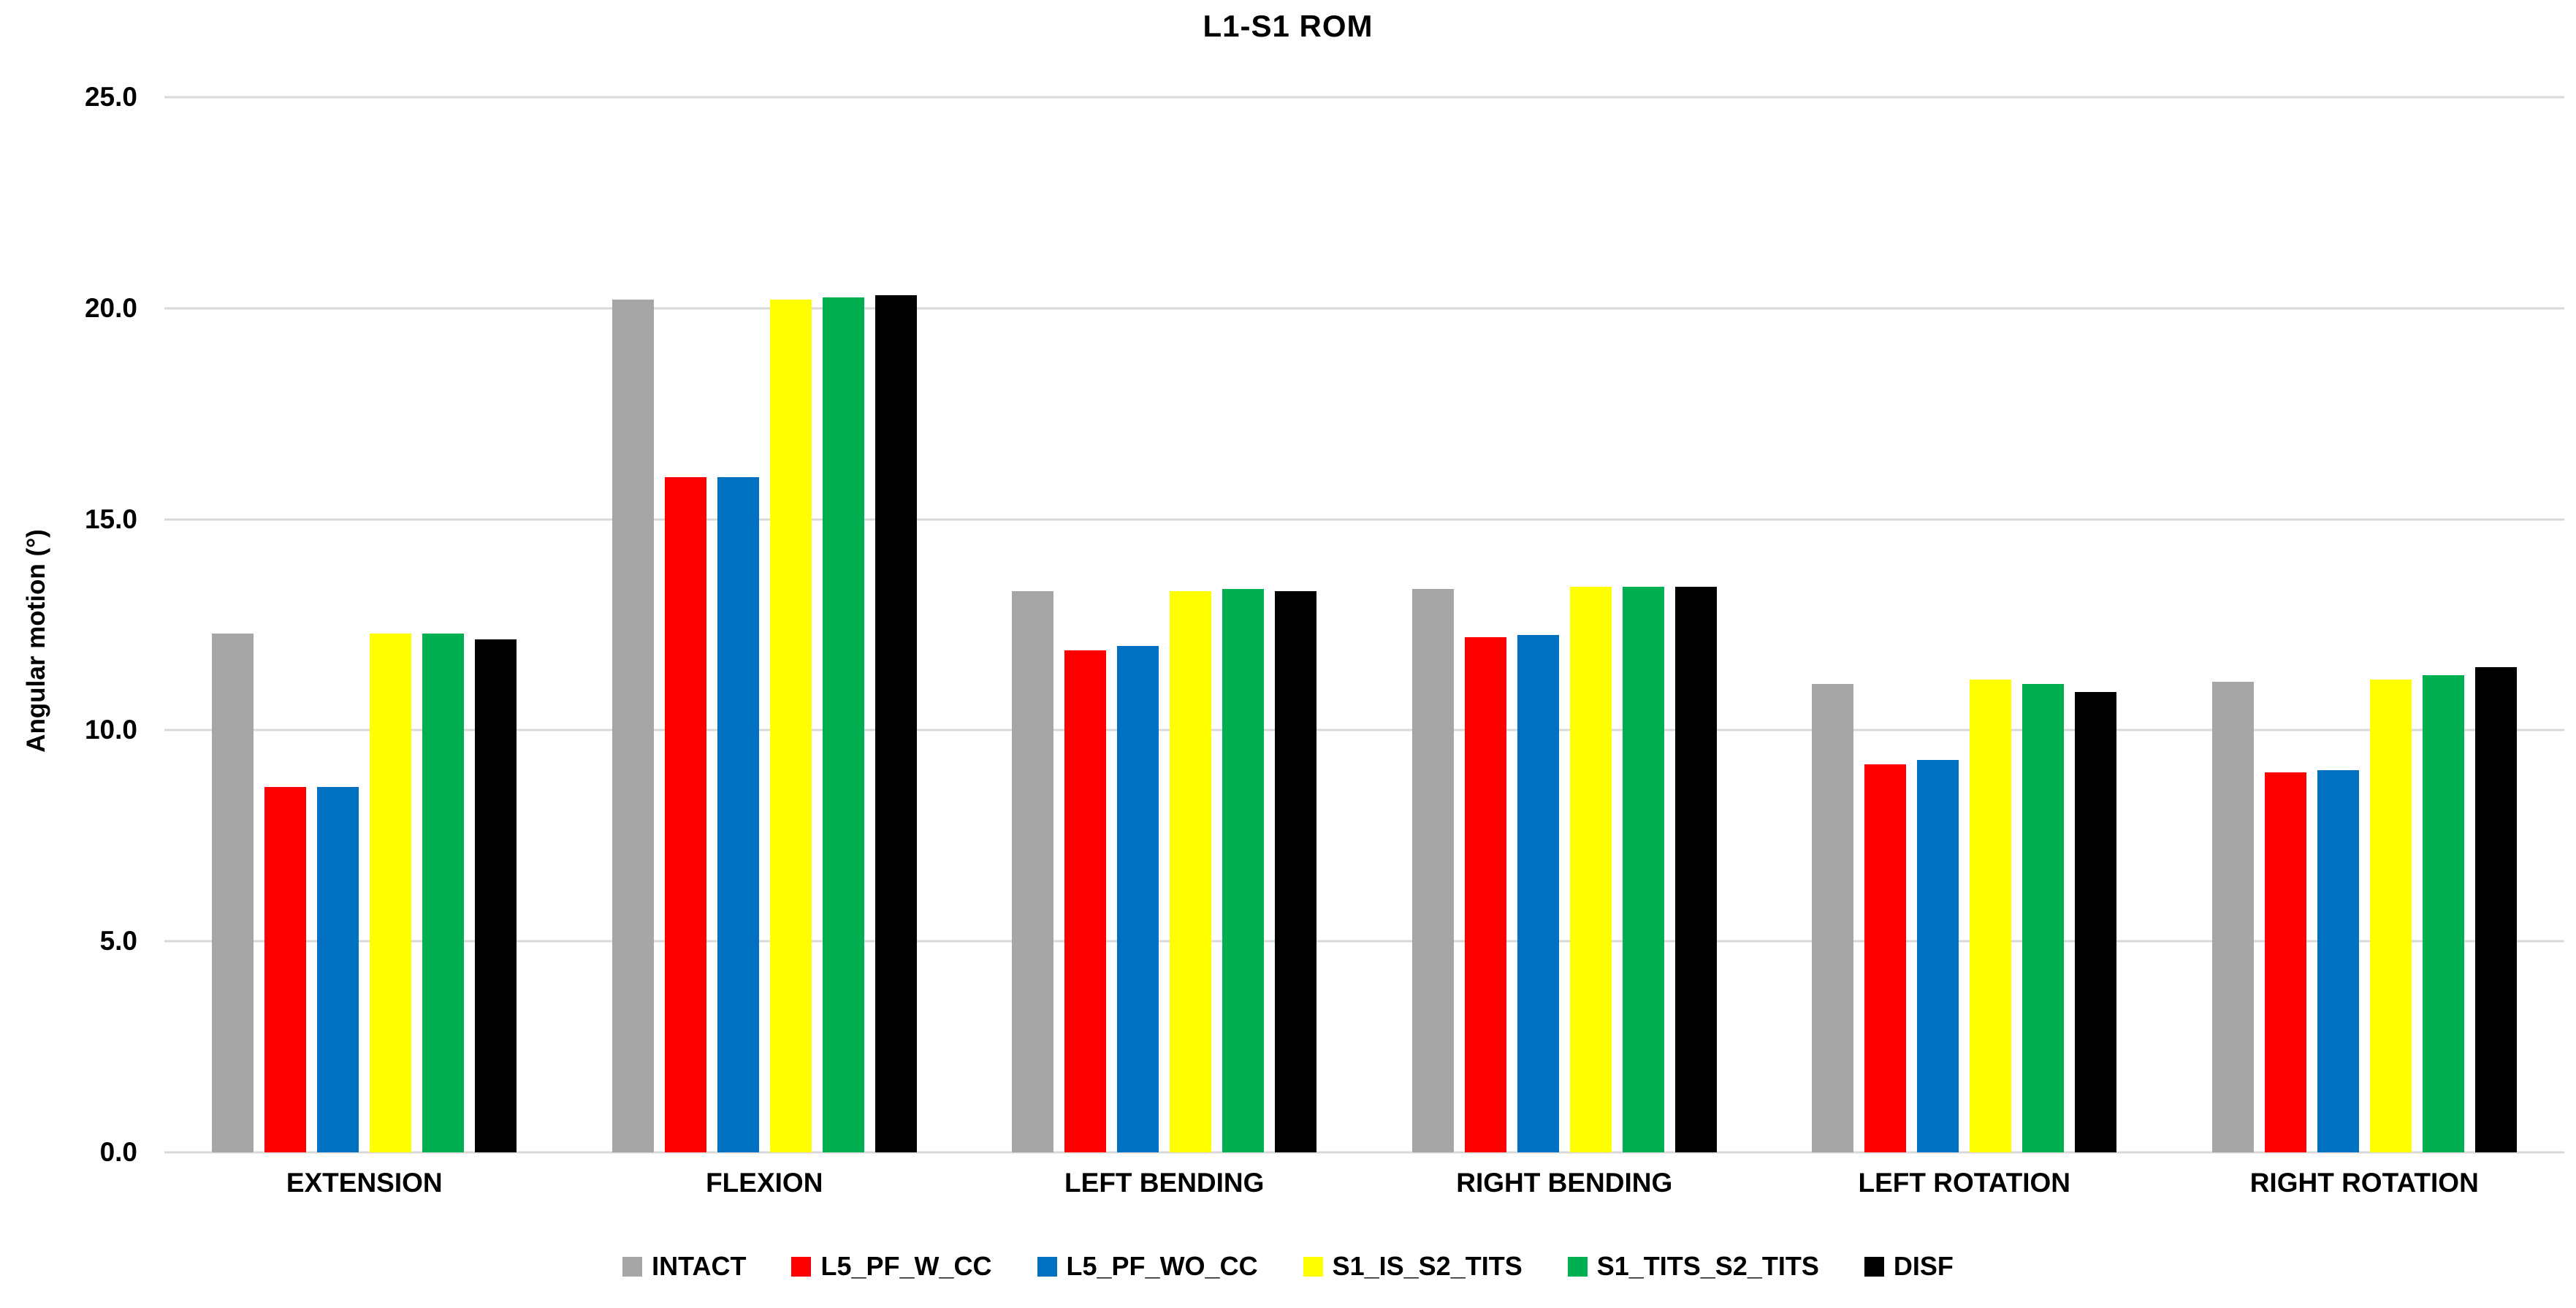 Image resolution: width=2576 pixels, height=1308 pixels. I want to click on bar-group-extension, so click(364, 624).